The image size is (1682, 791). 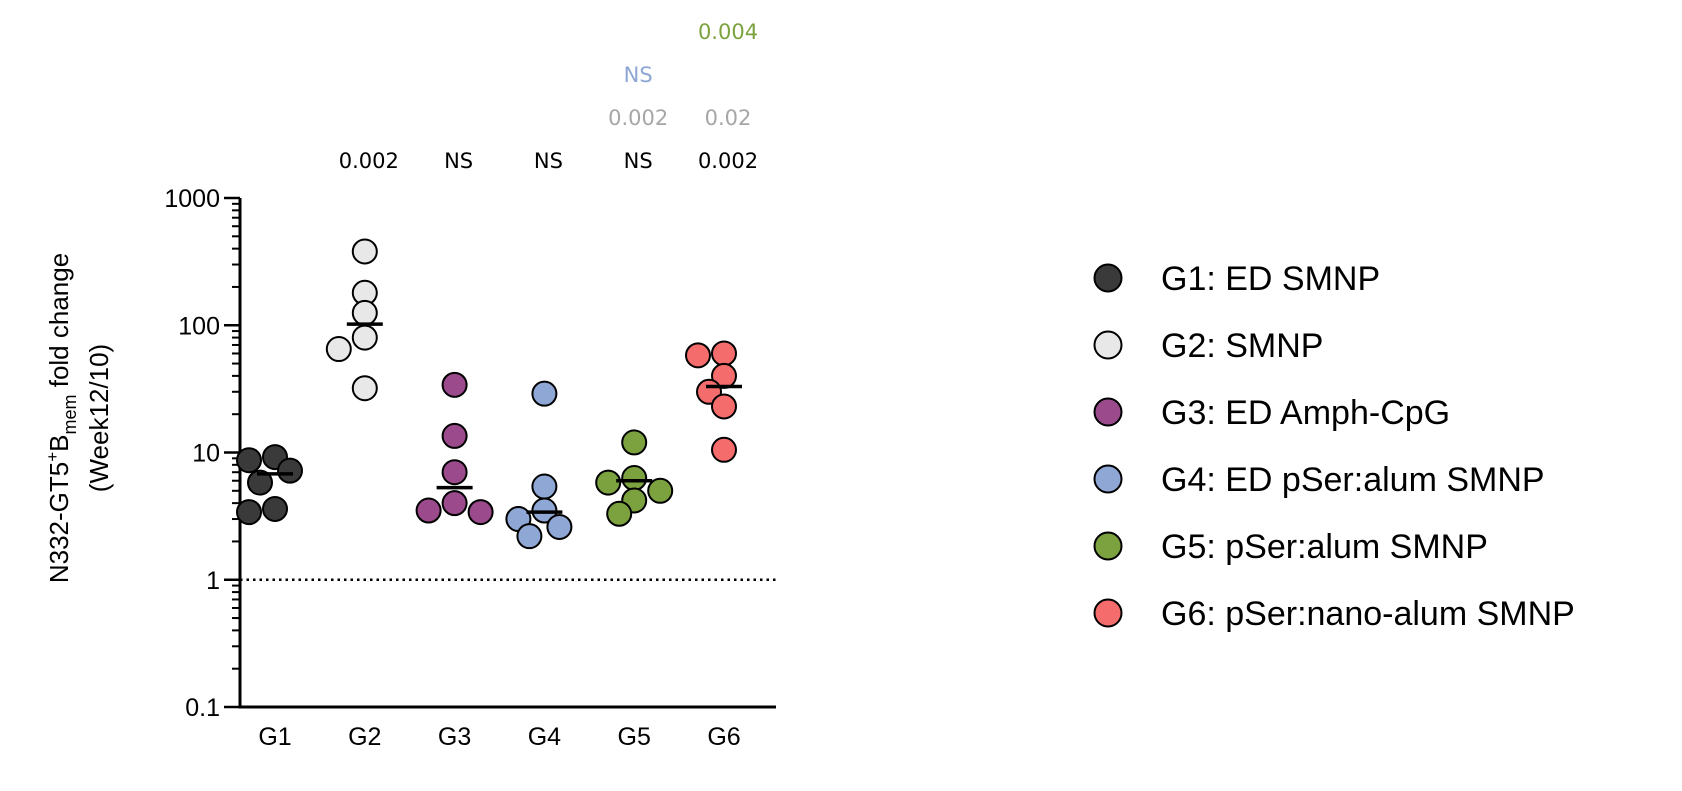 What do you see at coordinates (206, 454) in the screenshot?
I see `y-tick-label: 10` at bounding box center [206, 454].